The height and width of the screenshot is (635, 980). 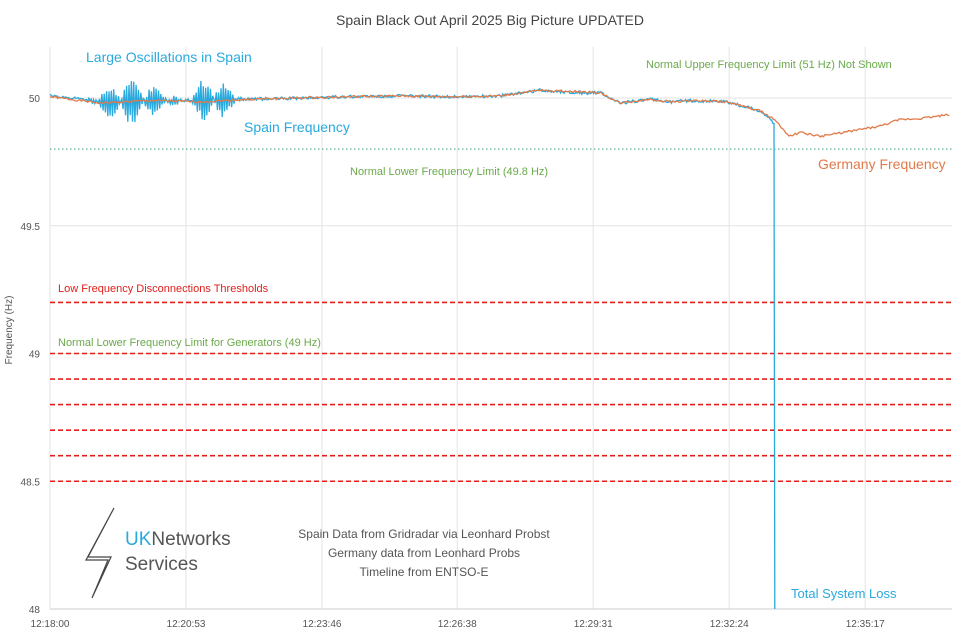 I want to click on y-tick-label: 48, so click(x=35, y=610).